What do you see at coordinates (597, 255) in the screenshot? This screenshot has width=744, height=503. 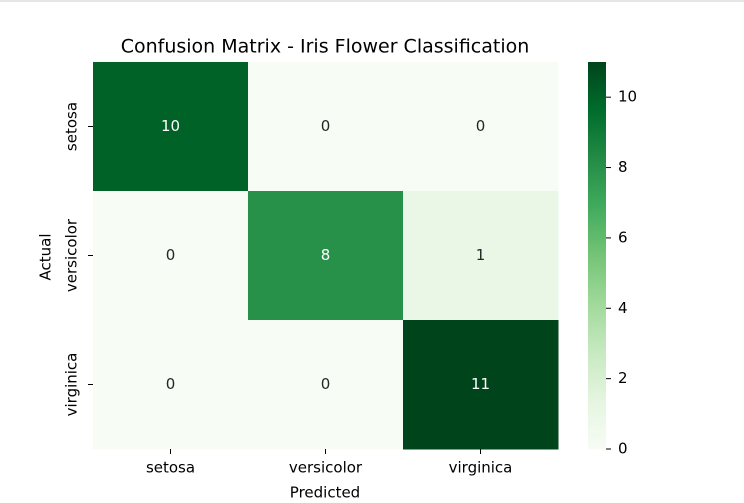 I see `colorbar` at bounding box center [597, 255].